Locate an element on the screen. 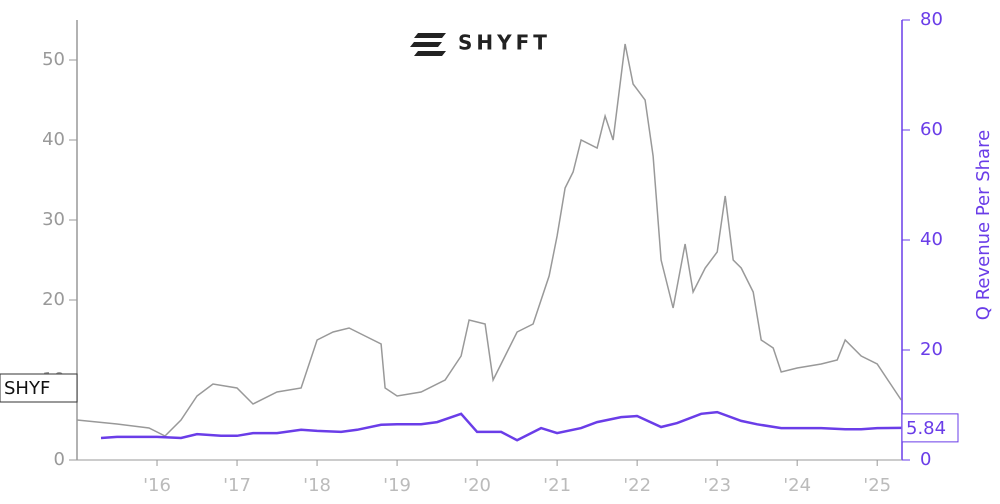  y-tick-label: 20 is located at coordinates (53, 299).